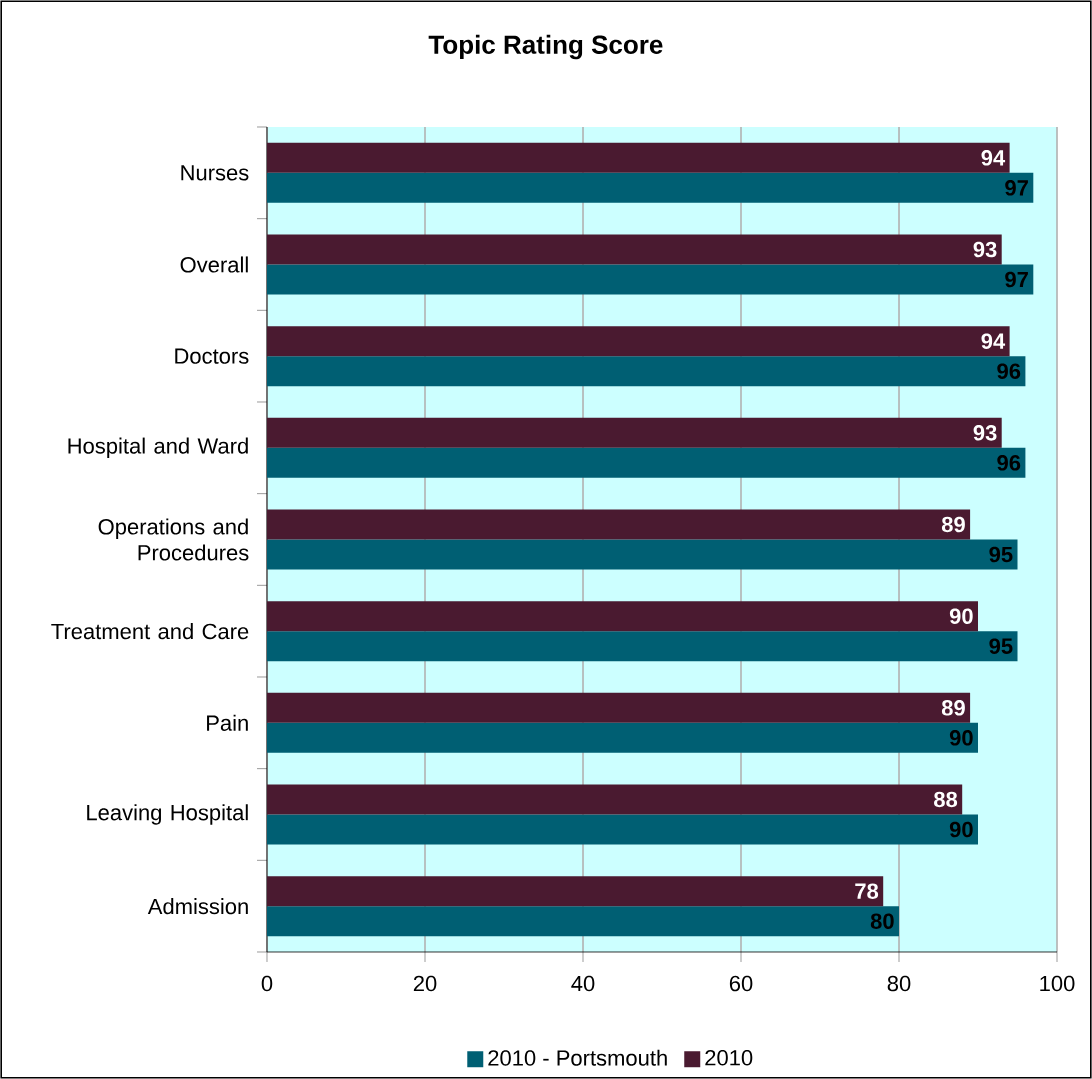 Image resolution: width=1092 pixels, height=1079 pixels. Describe the element at coordinates (583, 983) in the screenshot. I see `x-tick-label: 40` at that location.